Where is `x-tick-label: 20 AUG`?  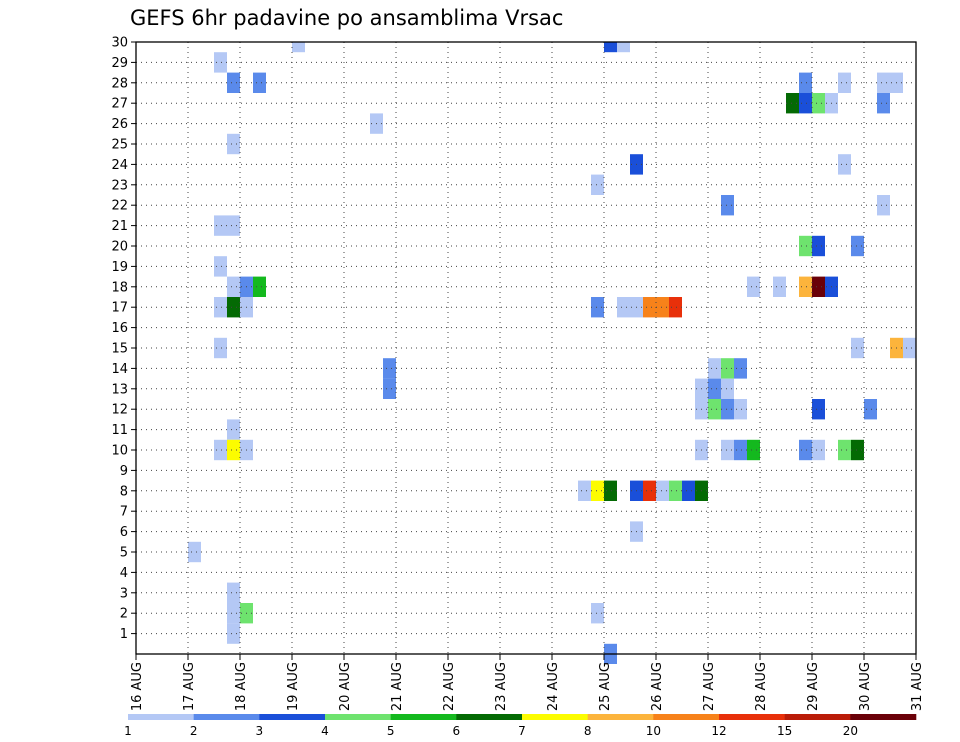
x-tick-label: 20 AUG is located at coordinates (345, 686).